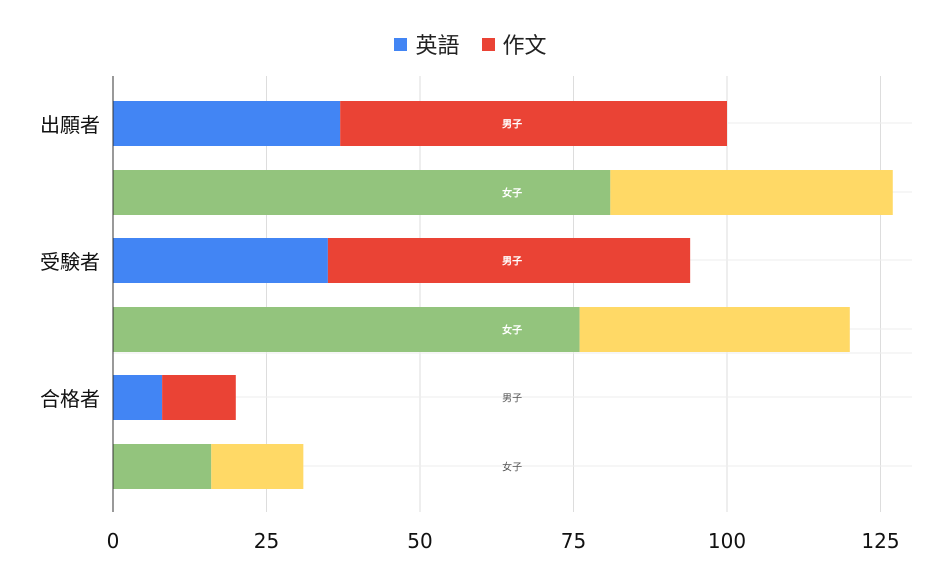 This screenshot has width=941, height=582. I want to click on legend-label-composition: 作文, so click(524, 46).